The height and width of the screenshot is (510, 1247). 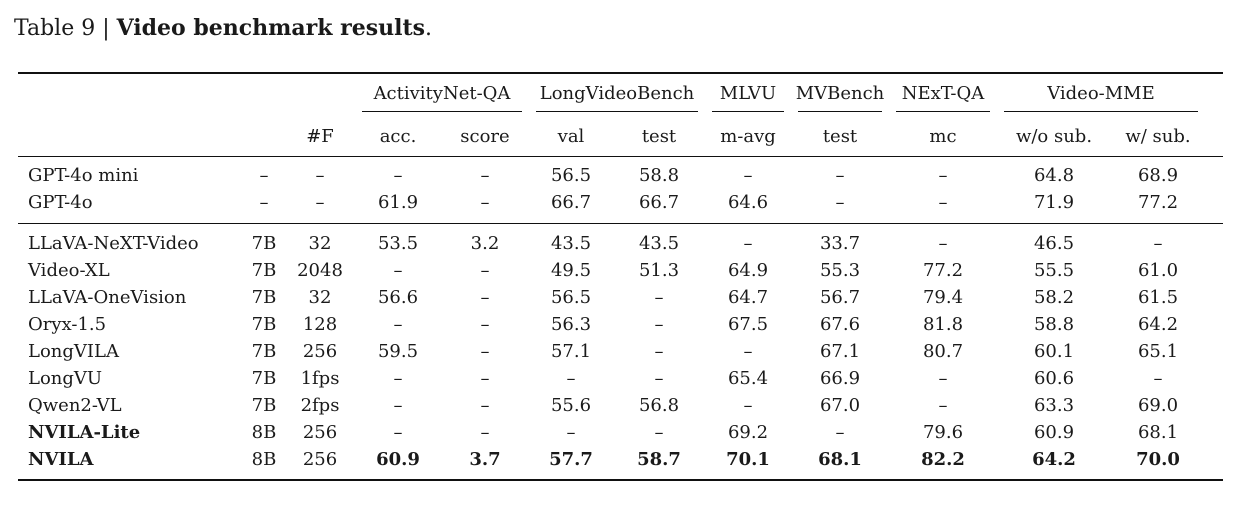 What do you see at coordinates (429, 28) in the screenshot?
I see `caption-suffix: .` at bounding box center [429, 28].